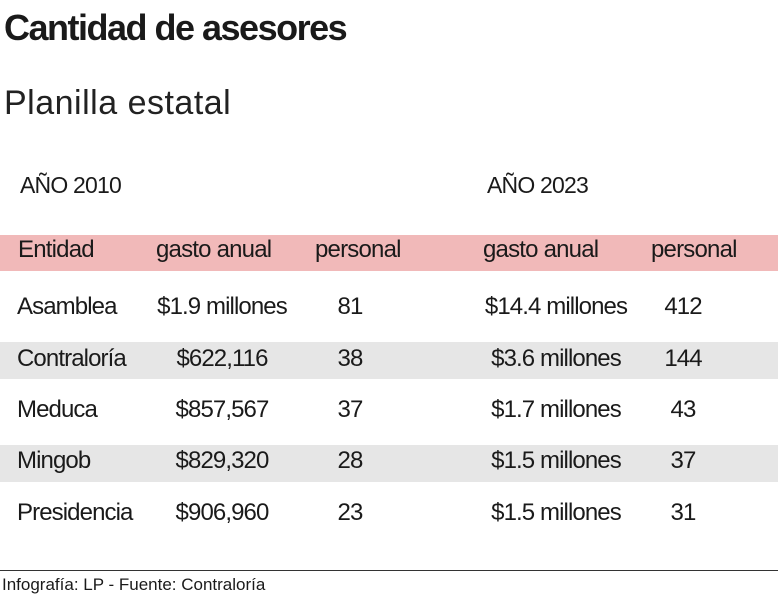  Describe the element at coordinates (683, 358) in the screenshot. I see `value-cell: 144` at that location.